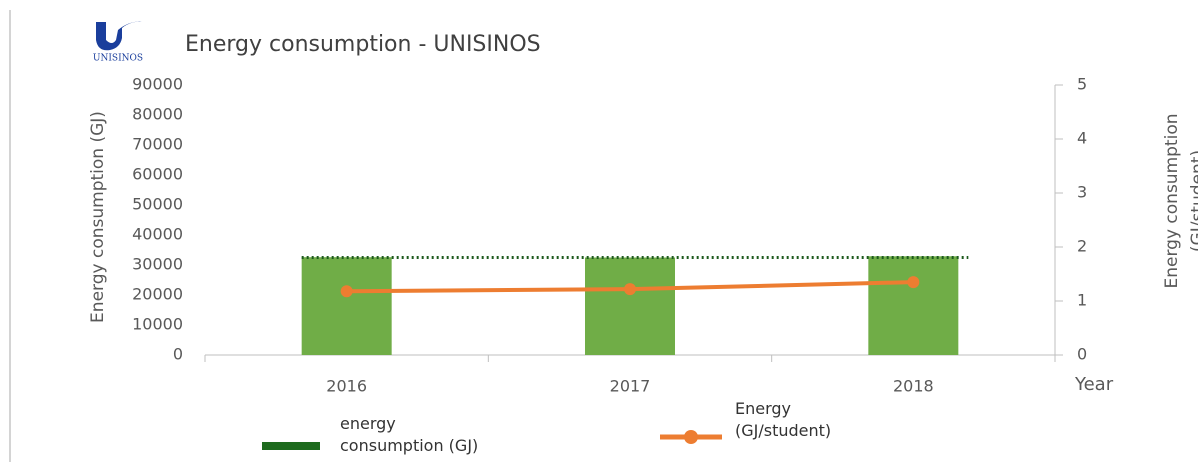 Image resolution: width=1198 pixels, height=462 pixels. I want to click on y-tick-label: 20000, so click(157, 294).